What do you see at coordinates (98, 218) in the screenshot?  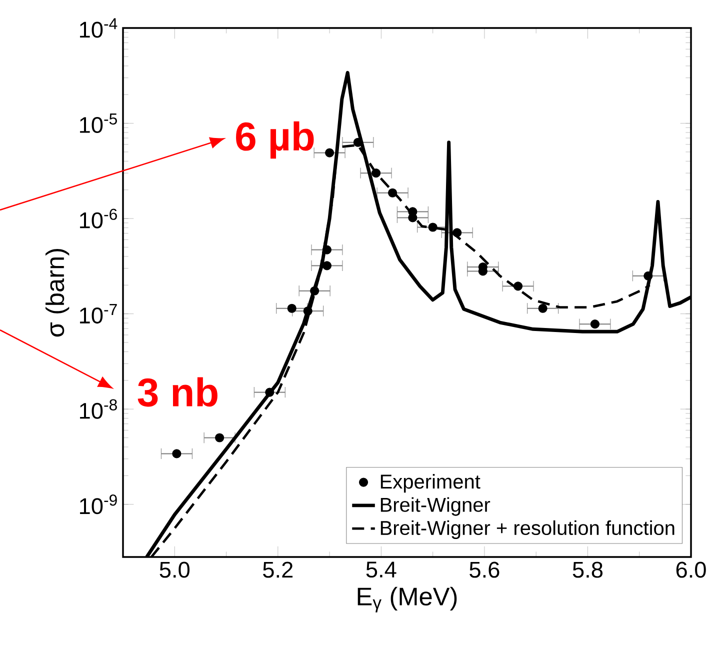 I see `y-tick-label: 10$^{-6}$` at bounding box center [98, 218].